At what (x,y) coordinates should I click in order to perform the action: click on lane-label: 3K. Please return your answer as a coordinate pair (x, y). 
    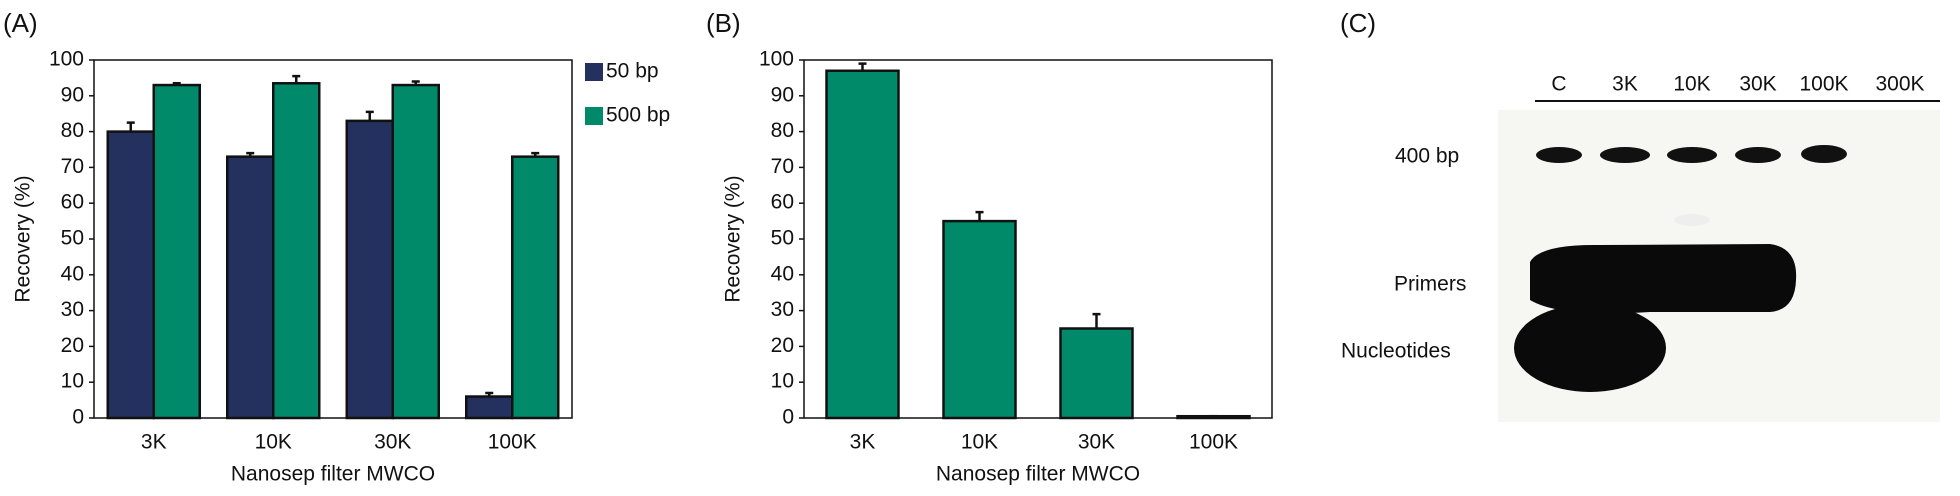
    Looking at the image, I should click on (1625, 84).